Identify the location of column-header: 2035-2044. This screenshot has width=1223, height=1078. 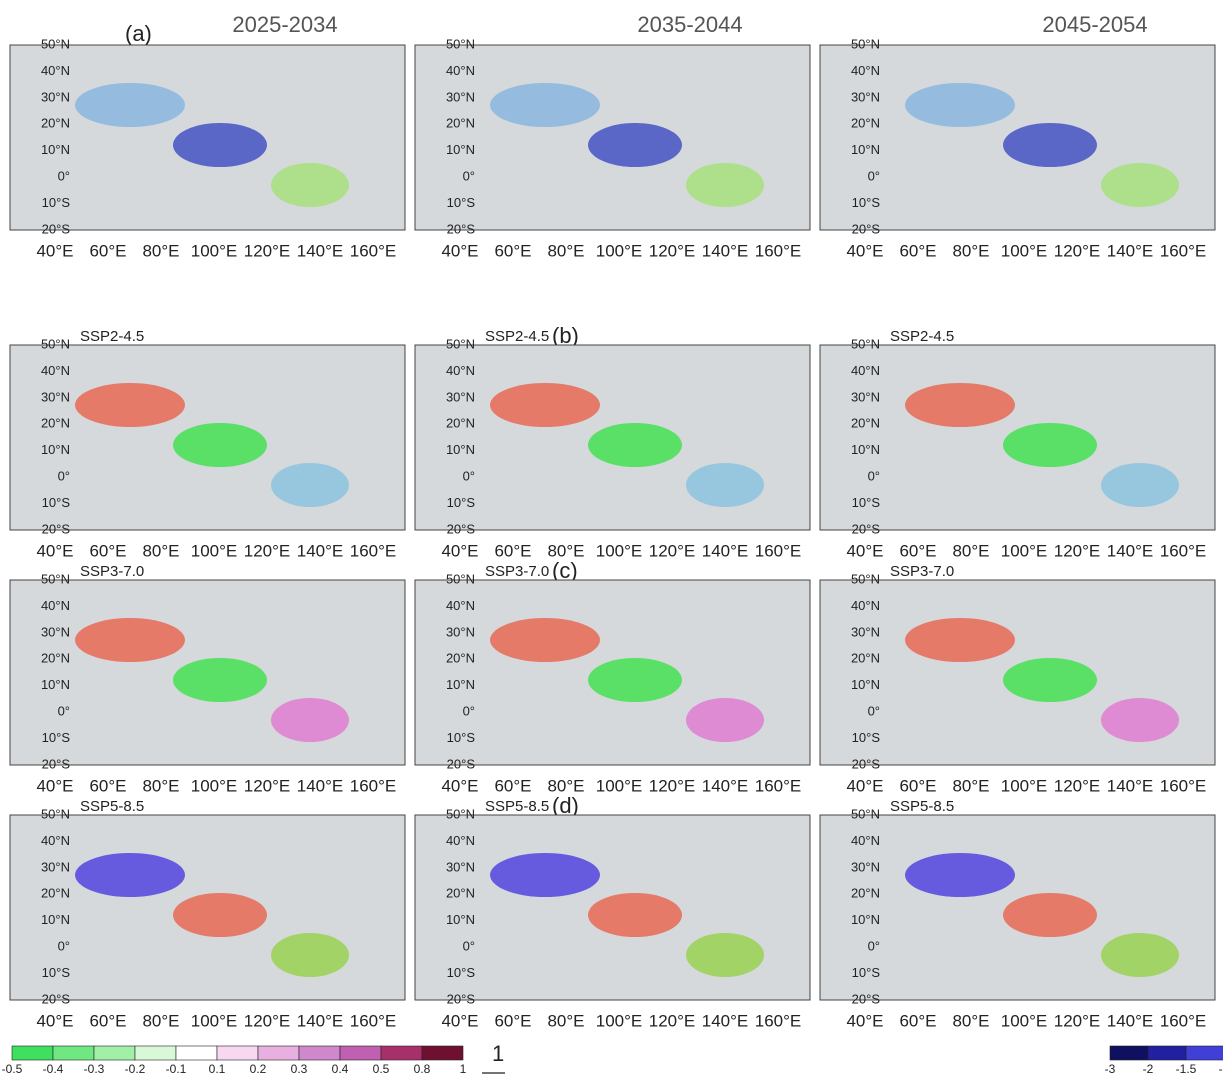
(689, 24).